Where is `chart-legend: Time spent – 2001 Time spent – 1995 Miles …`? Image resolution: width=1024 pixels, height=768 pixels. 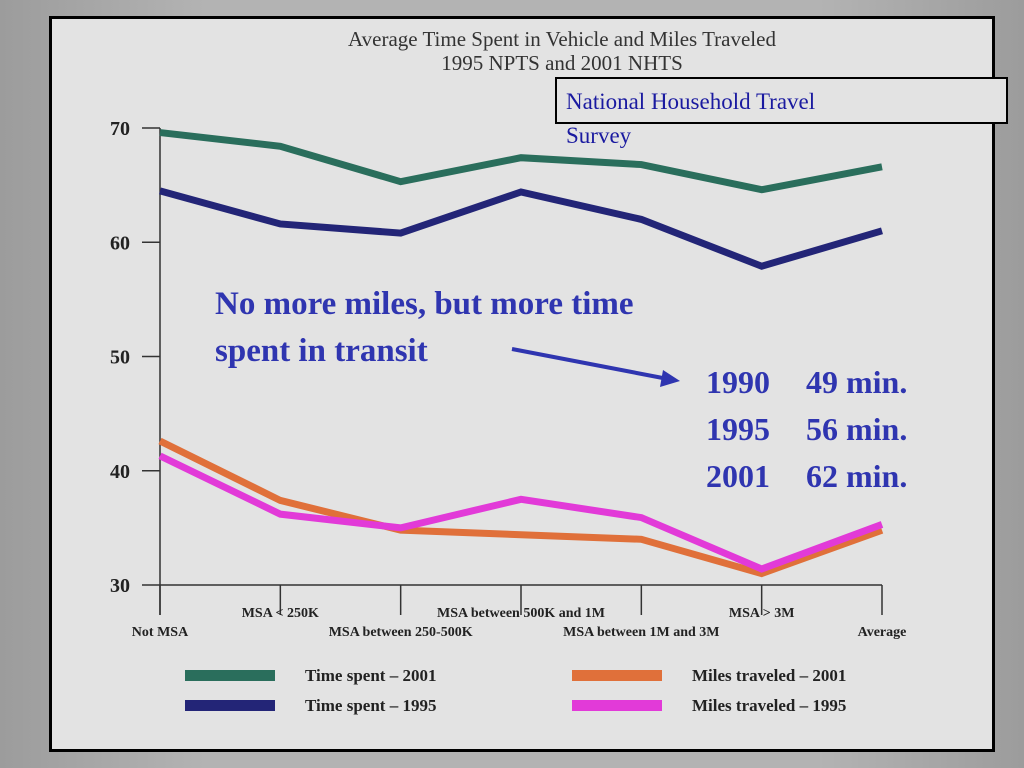 chart-legend: Time spent – 2001 Time spent – 1995 Miles … is located at coordinates (515, 690).